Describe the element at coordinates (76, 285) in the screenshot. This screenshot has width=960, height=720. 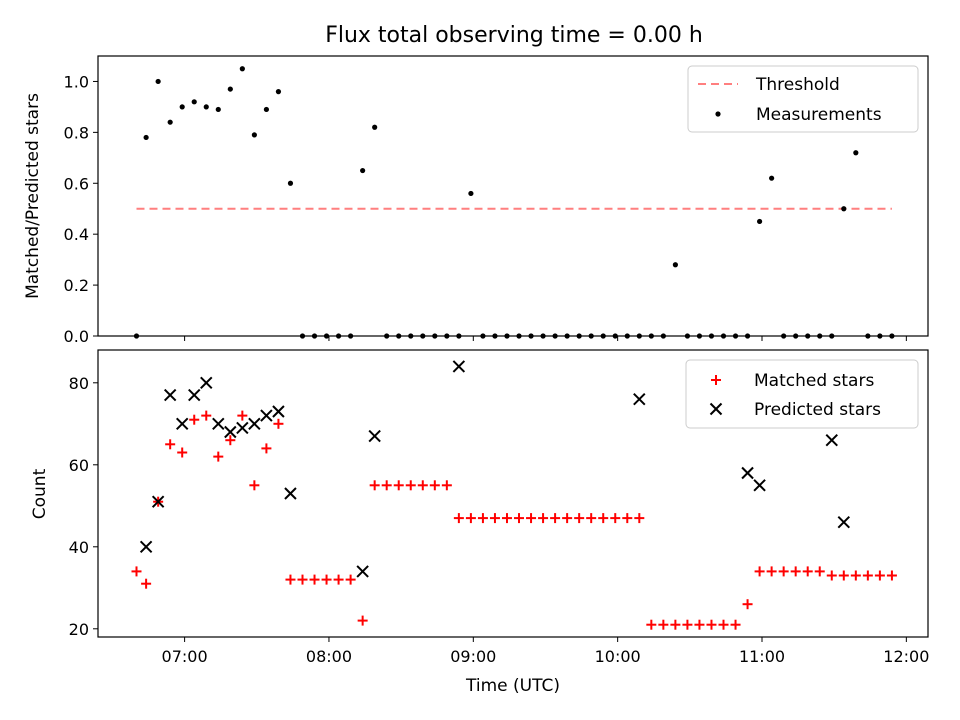
I see `top-y-tick-label: 0.2` at that location.